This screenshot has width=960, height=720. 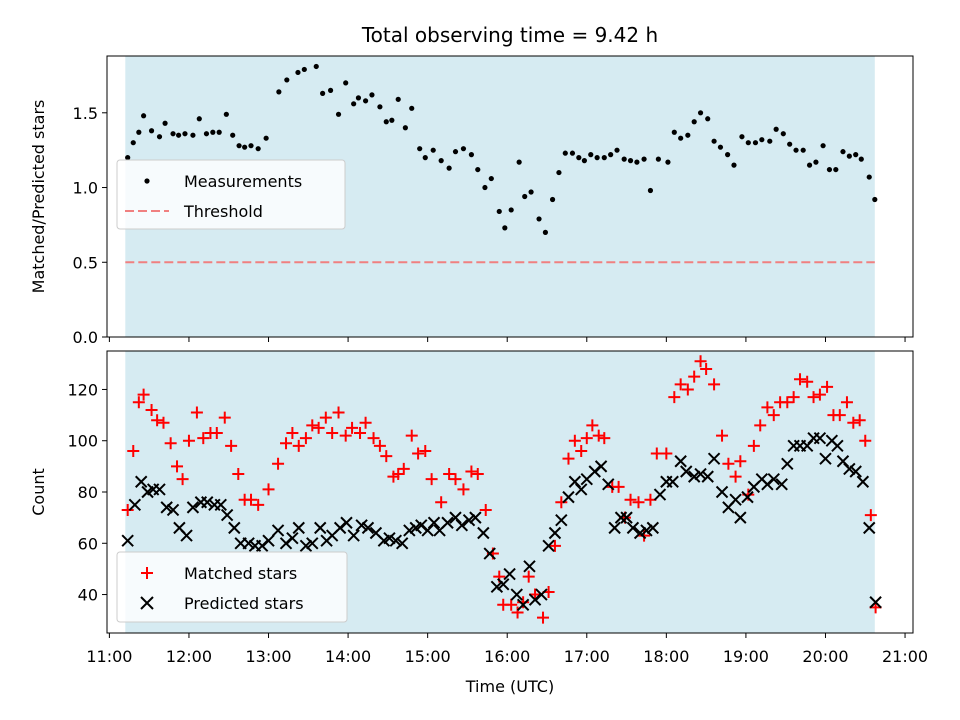 What do you see at coordinates (38, 197) in the screenshot?
I see `y-axis-label-ratio: Matched/Predicted stars` at bounding box center [38, 197].